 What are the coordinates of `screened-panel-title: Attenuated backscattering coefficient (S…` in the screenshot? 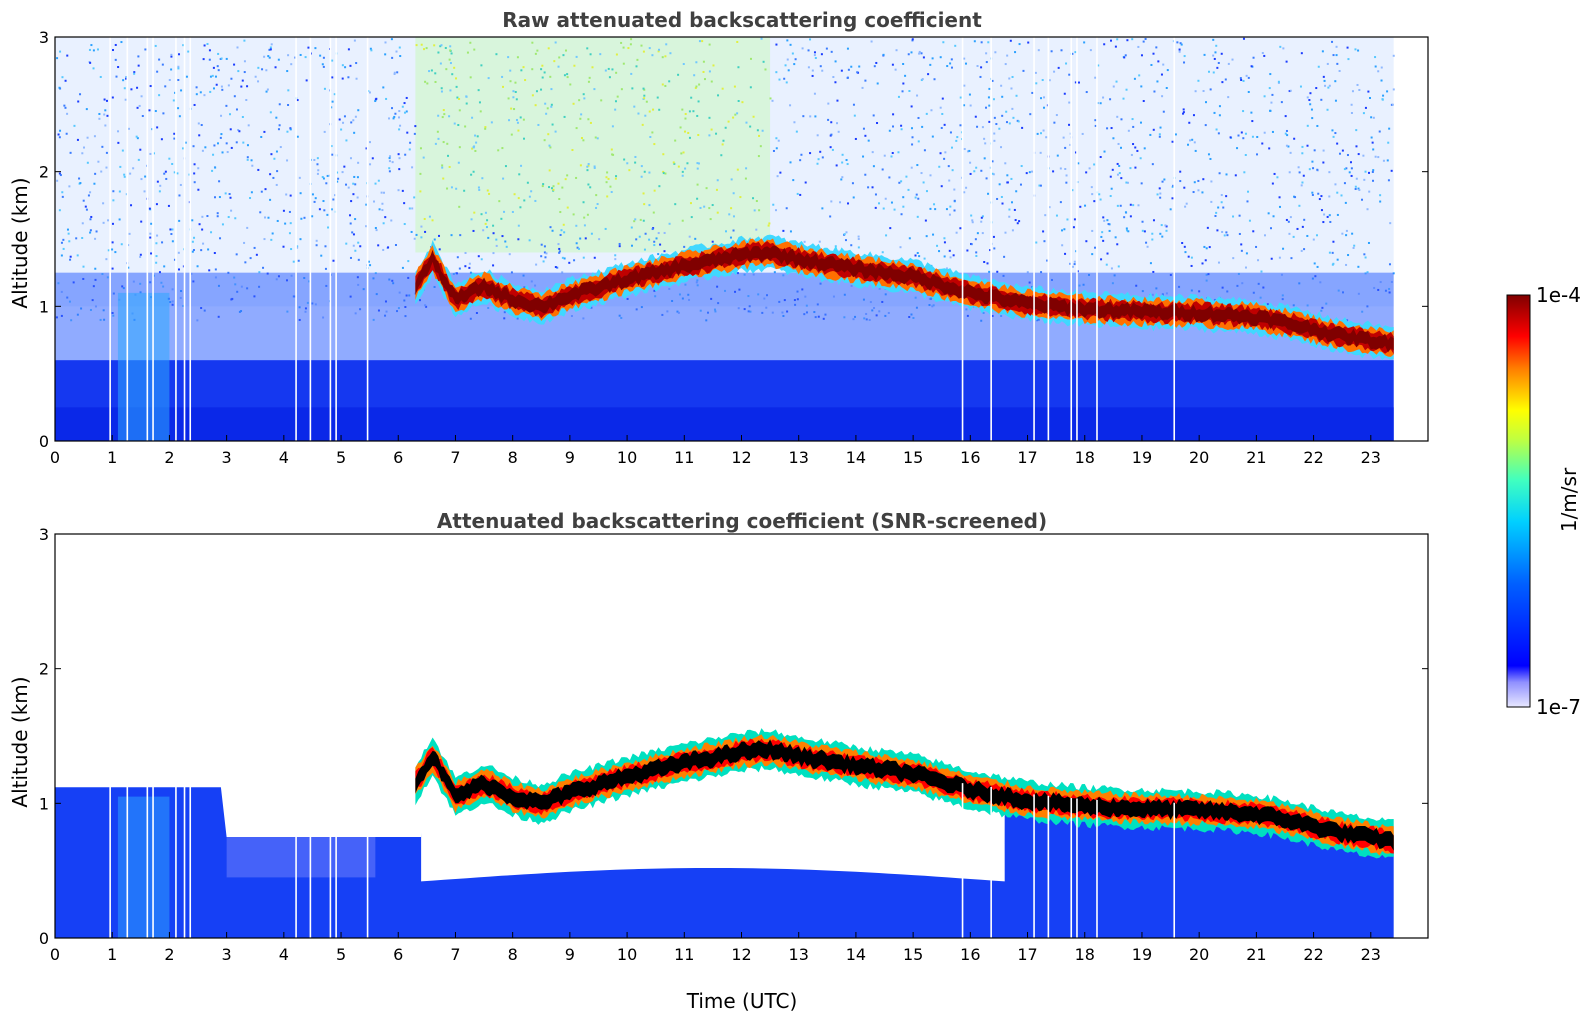 It's located at (742, 521).